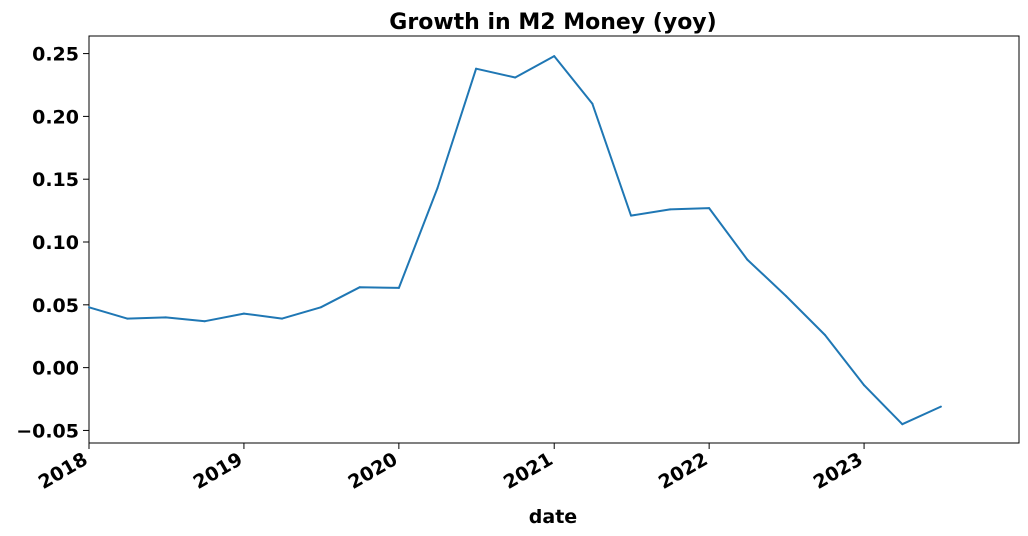 This screenshot has height=536, width=1028. Describe the element at coordinates (63, 470) in the screenshot. I see `x-tick-label: 2018` at that location.